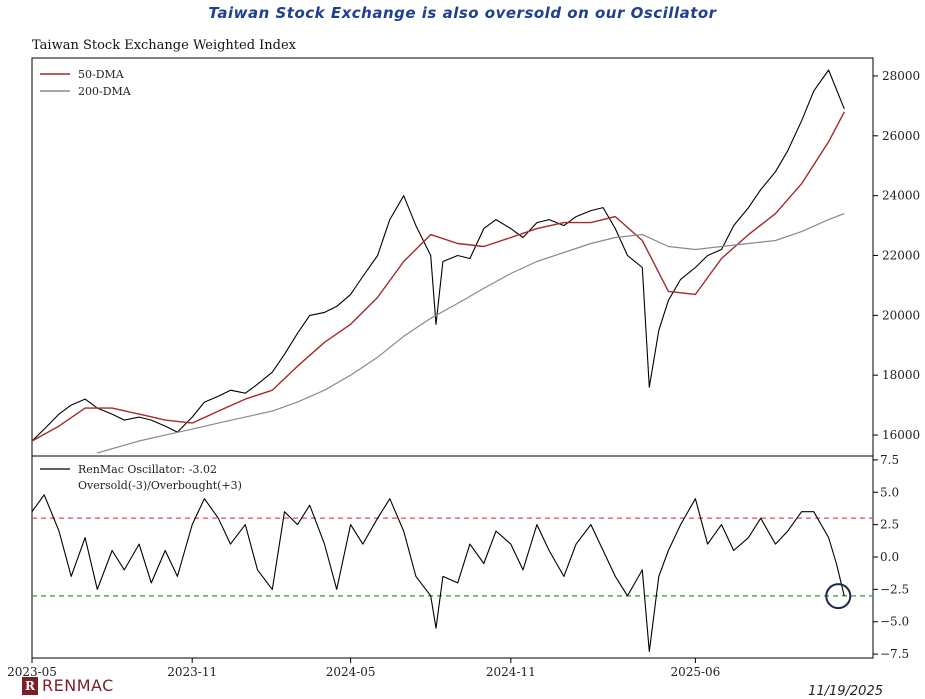 Image resolution: width=925 pixels, height=699 pixels. I want to click on osc-y-tick-label: 0.0, so click(889, 557).